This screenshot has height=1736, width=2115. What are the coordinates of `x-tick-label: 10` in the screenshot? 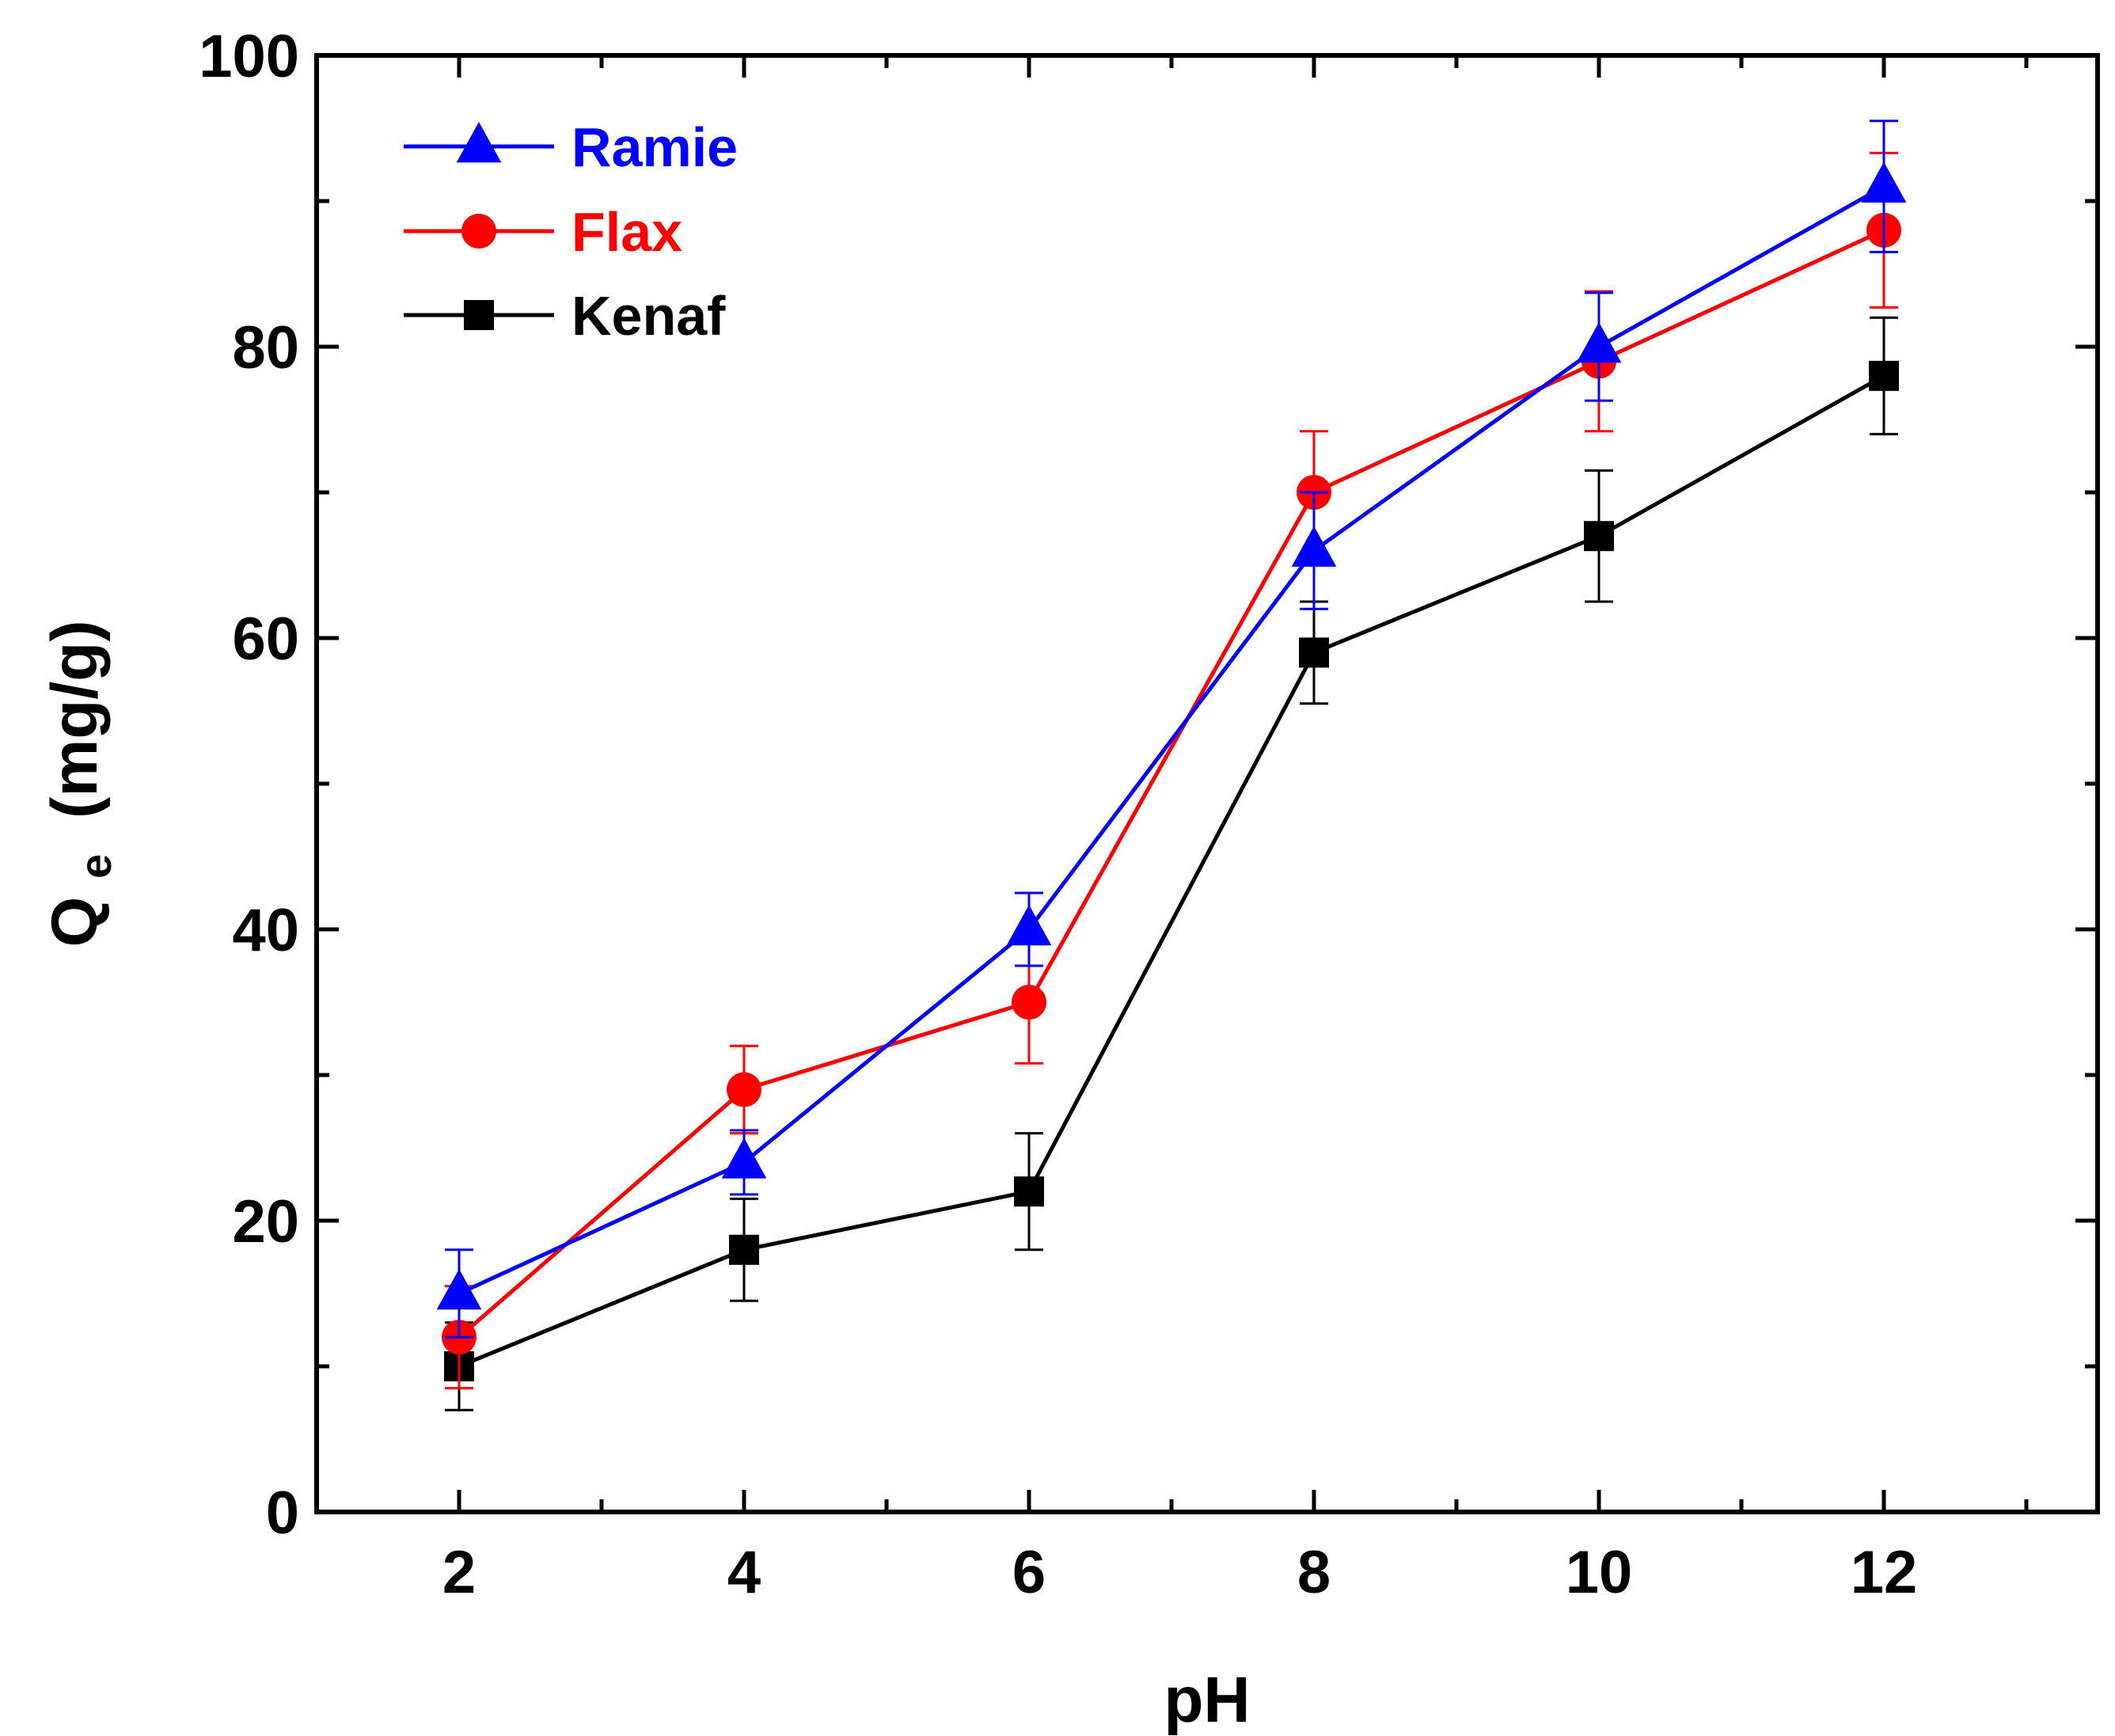 It's located at (1600, 1572).